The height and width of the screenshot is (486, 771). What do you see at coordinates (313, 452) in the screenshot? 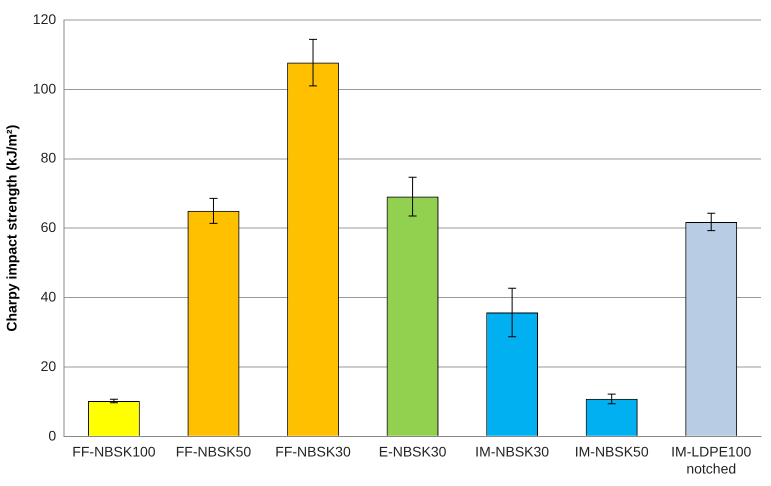
I see `x-tick-label: FF-NBSK30` at bounding box center [313, 452].